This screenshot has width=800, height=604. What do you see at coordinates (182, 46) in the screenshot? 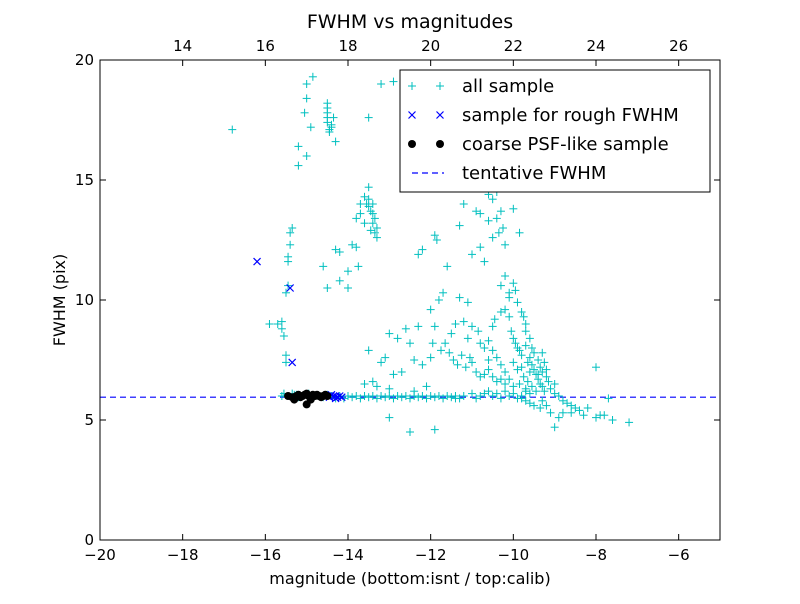
I see `top-x-tick-label: 14` at bounding box center [182, 46].